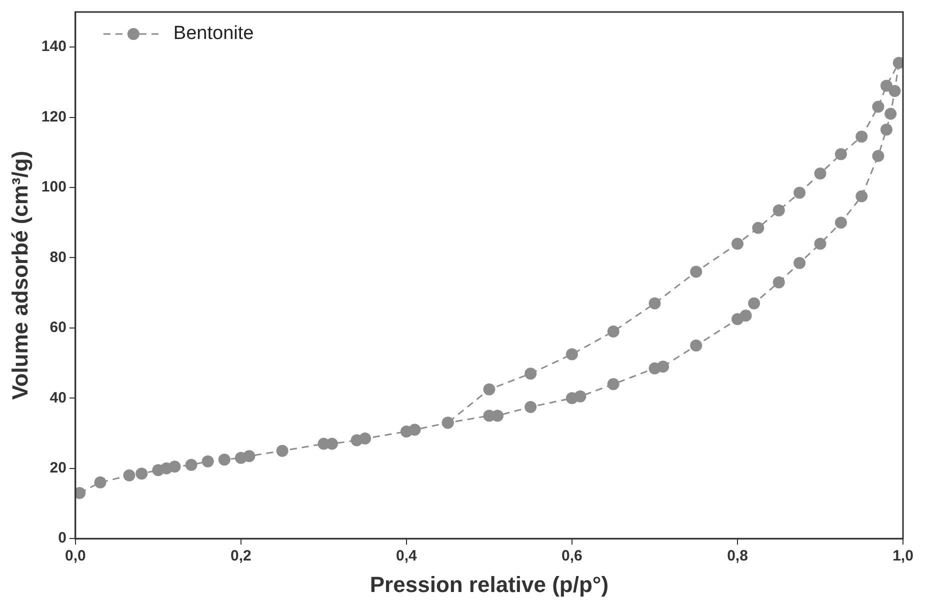  I want to click on y-tick-label: 80, so click(58, 257).